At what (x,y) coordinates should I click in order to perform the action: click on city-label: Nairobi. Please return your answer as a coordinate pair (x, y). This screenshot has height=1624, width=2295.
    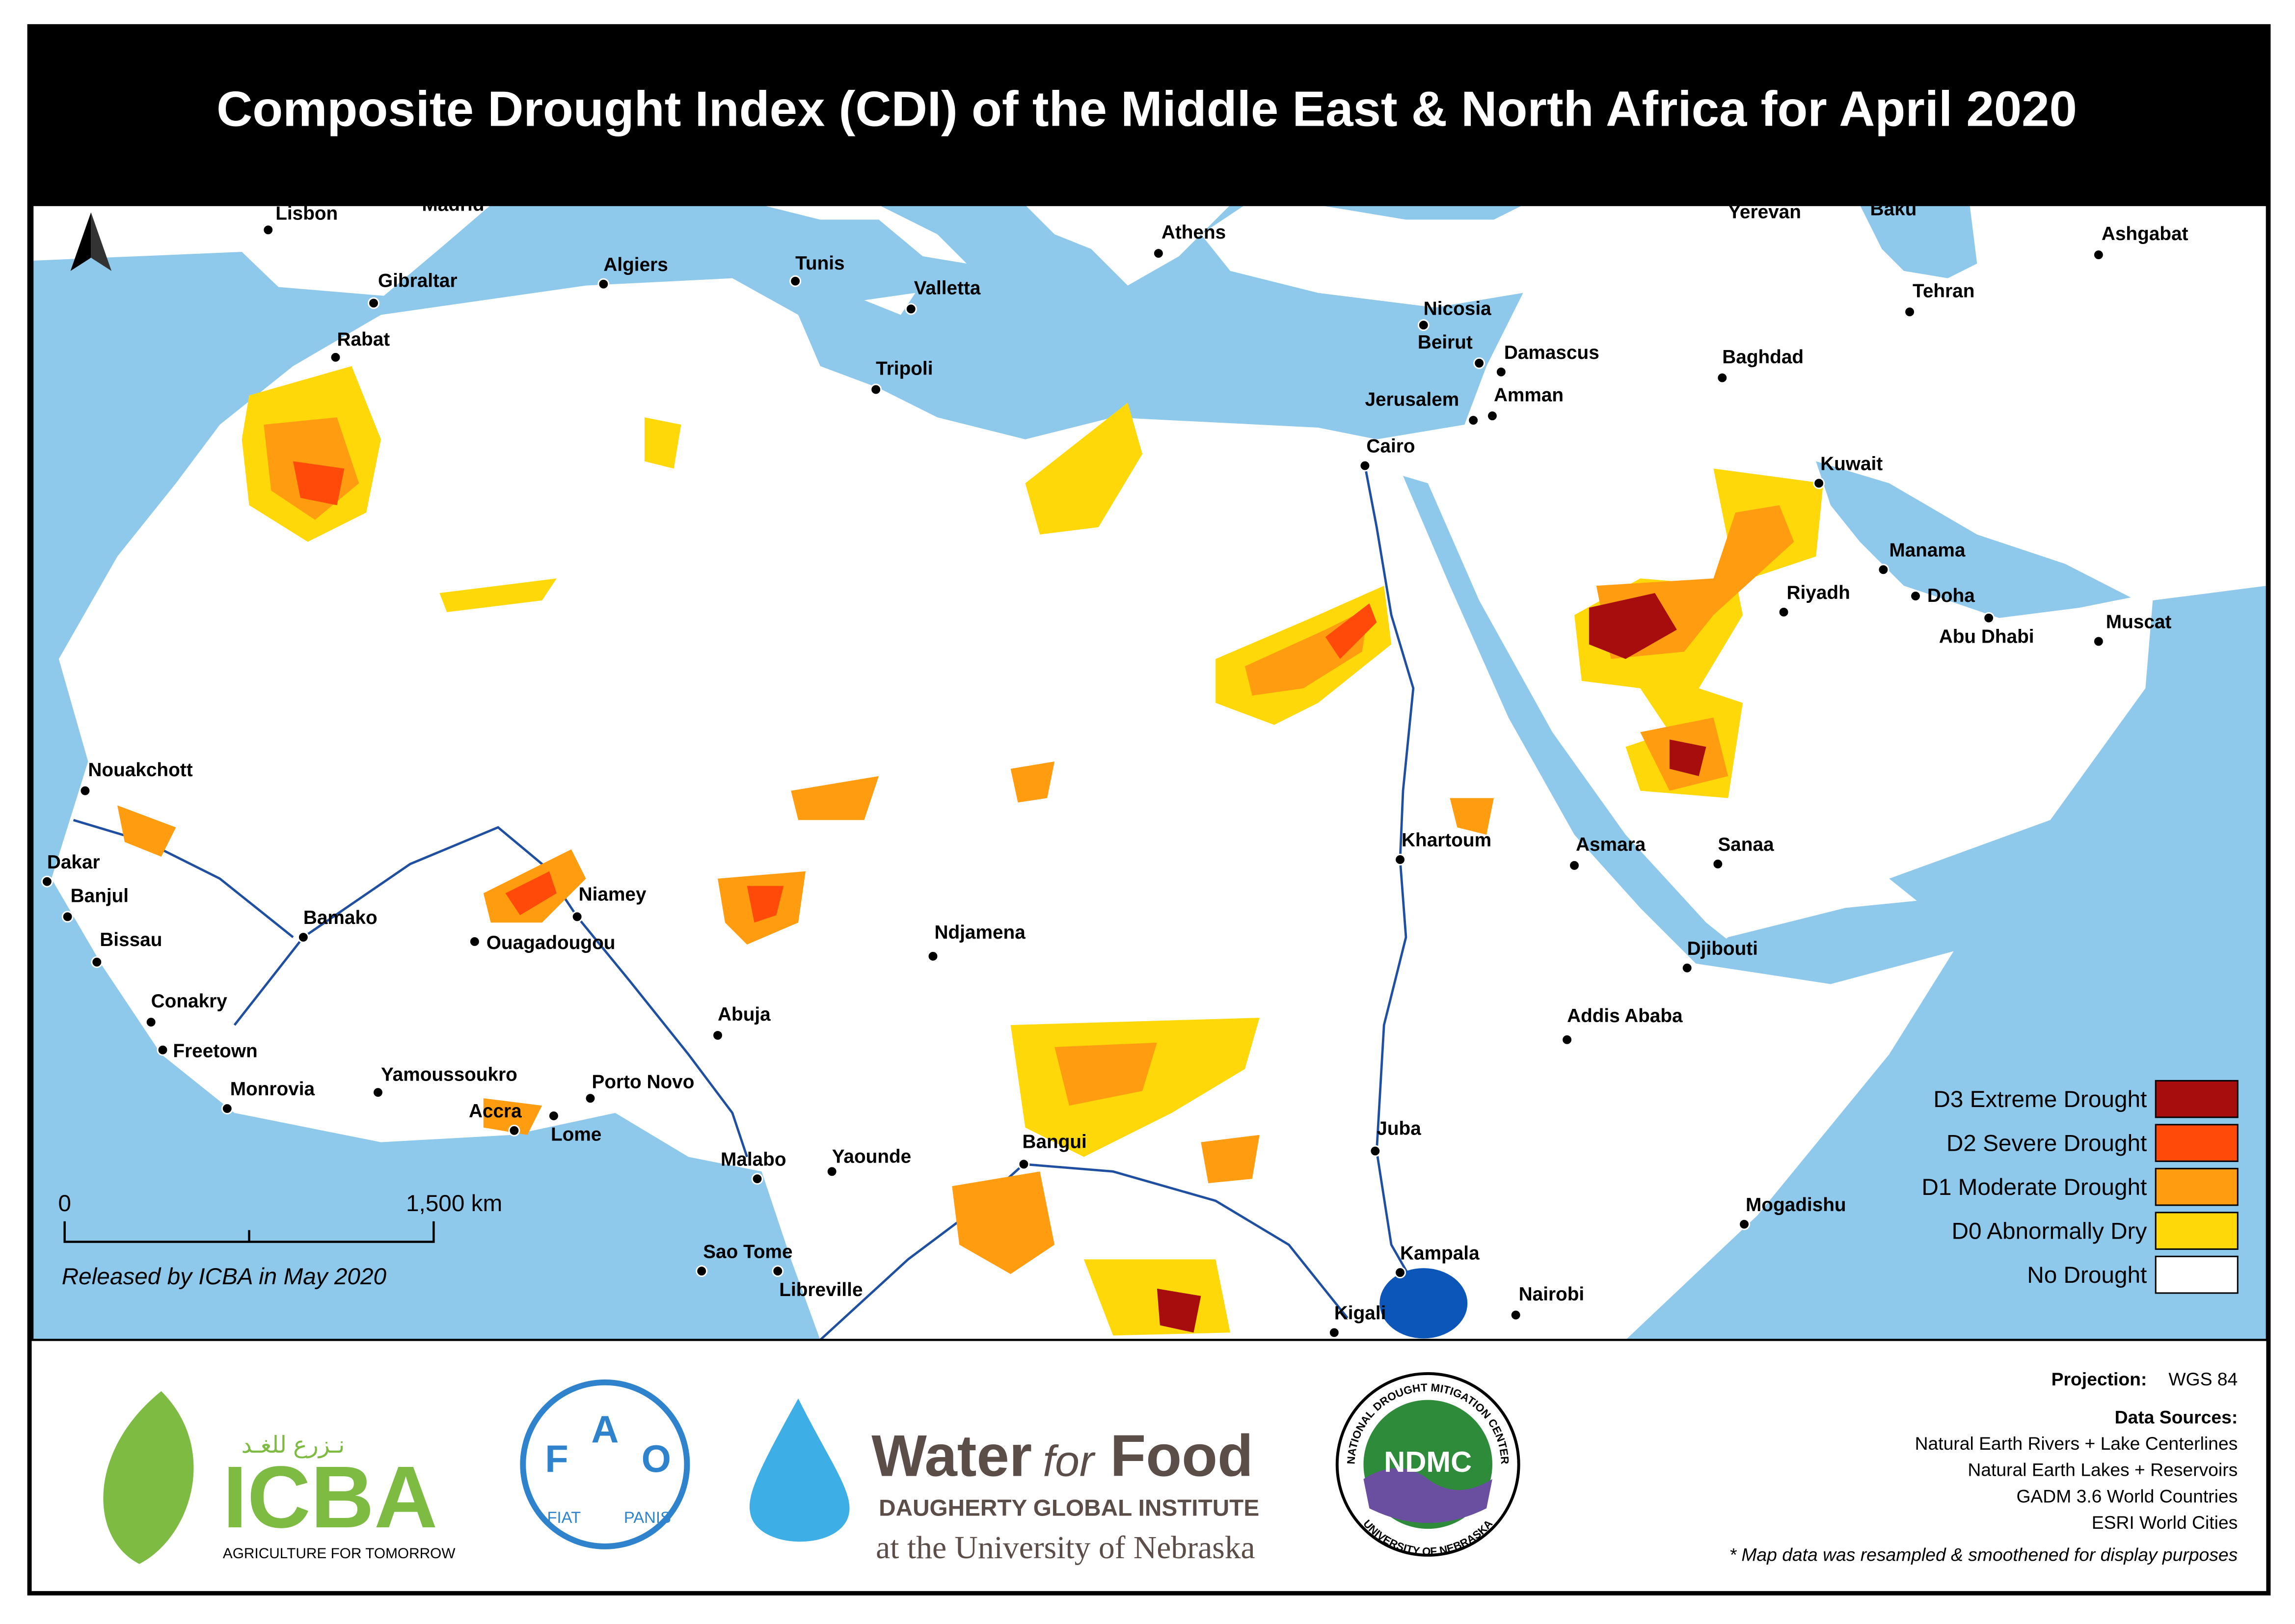
    Looking at the image, I should click on (1552, 1294).